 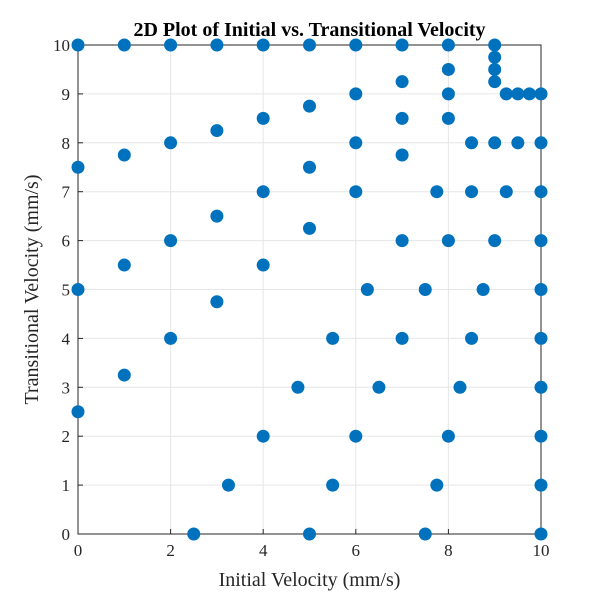 I want to click on y-tick-label: 7, so click(x=66, y=192).